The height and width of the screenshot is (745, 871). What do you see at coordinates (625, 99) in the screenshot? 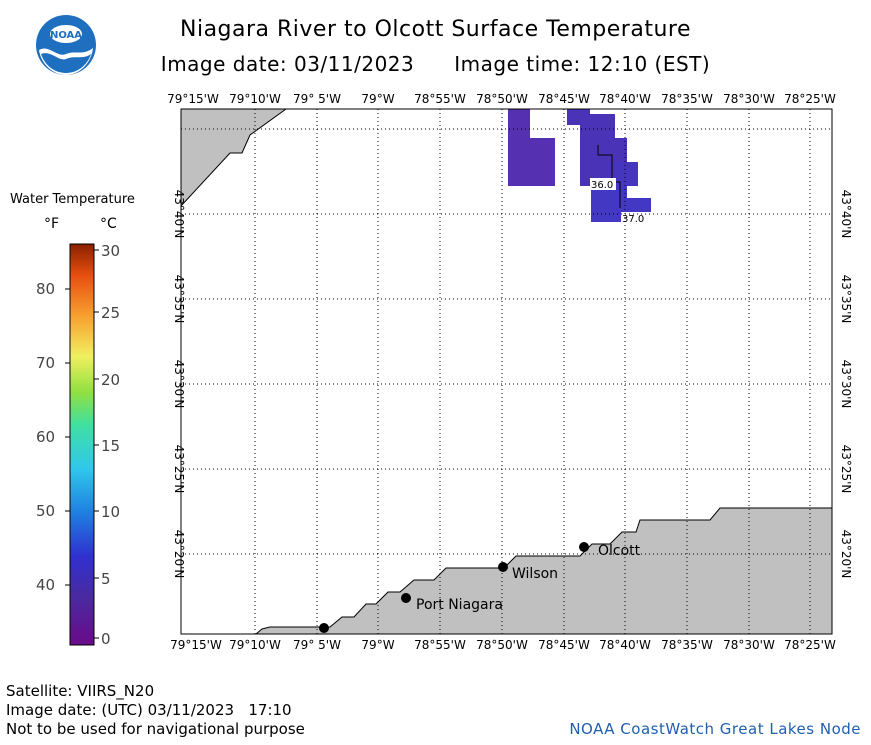
I see `lon-label-top: 78°40'W` at bounding box center [625, 99].